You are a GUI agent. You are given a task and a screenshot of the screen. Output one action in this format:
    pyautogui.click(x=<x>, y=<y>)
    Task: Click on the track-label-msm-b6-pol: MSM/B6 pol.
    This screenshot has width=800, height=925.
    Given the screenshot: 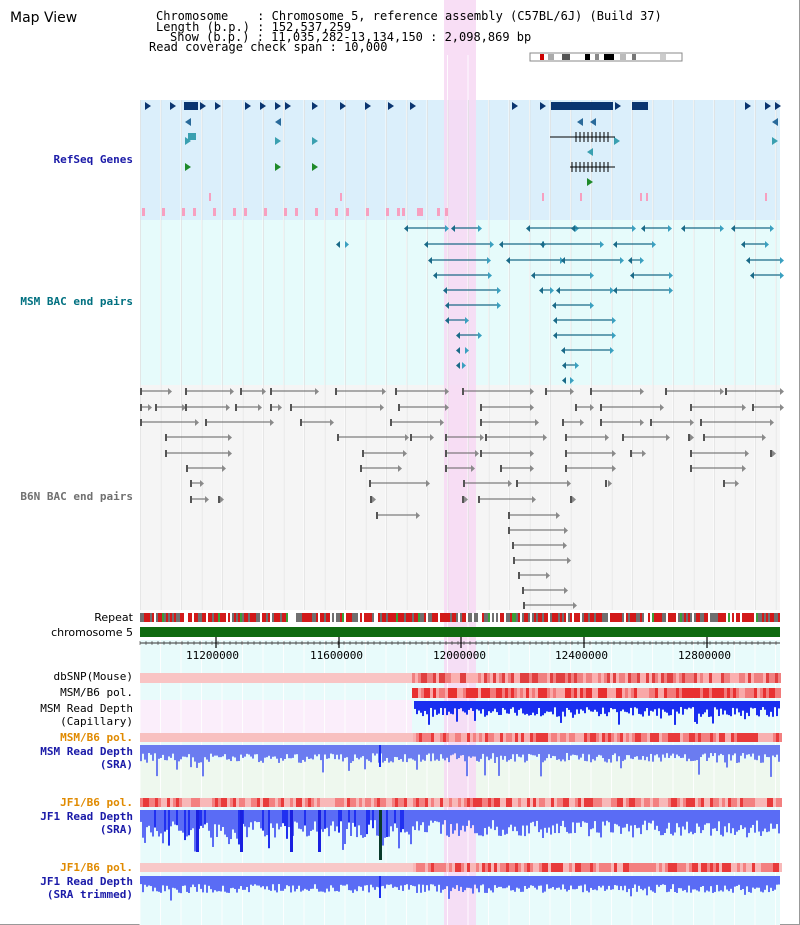 What is the action you would take?
    pyautogui.click(x=96, y=692)
    